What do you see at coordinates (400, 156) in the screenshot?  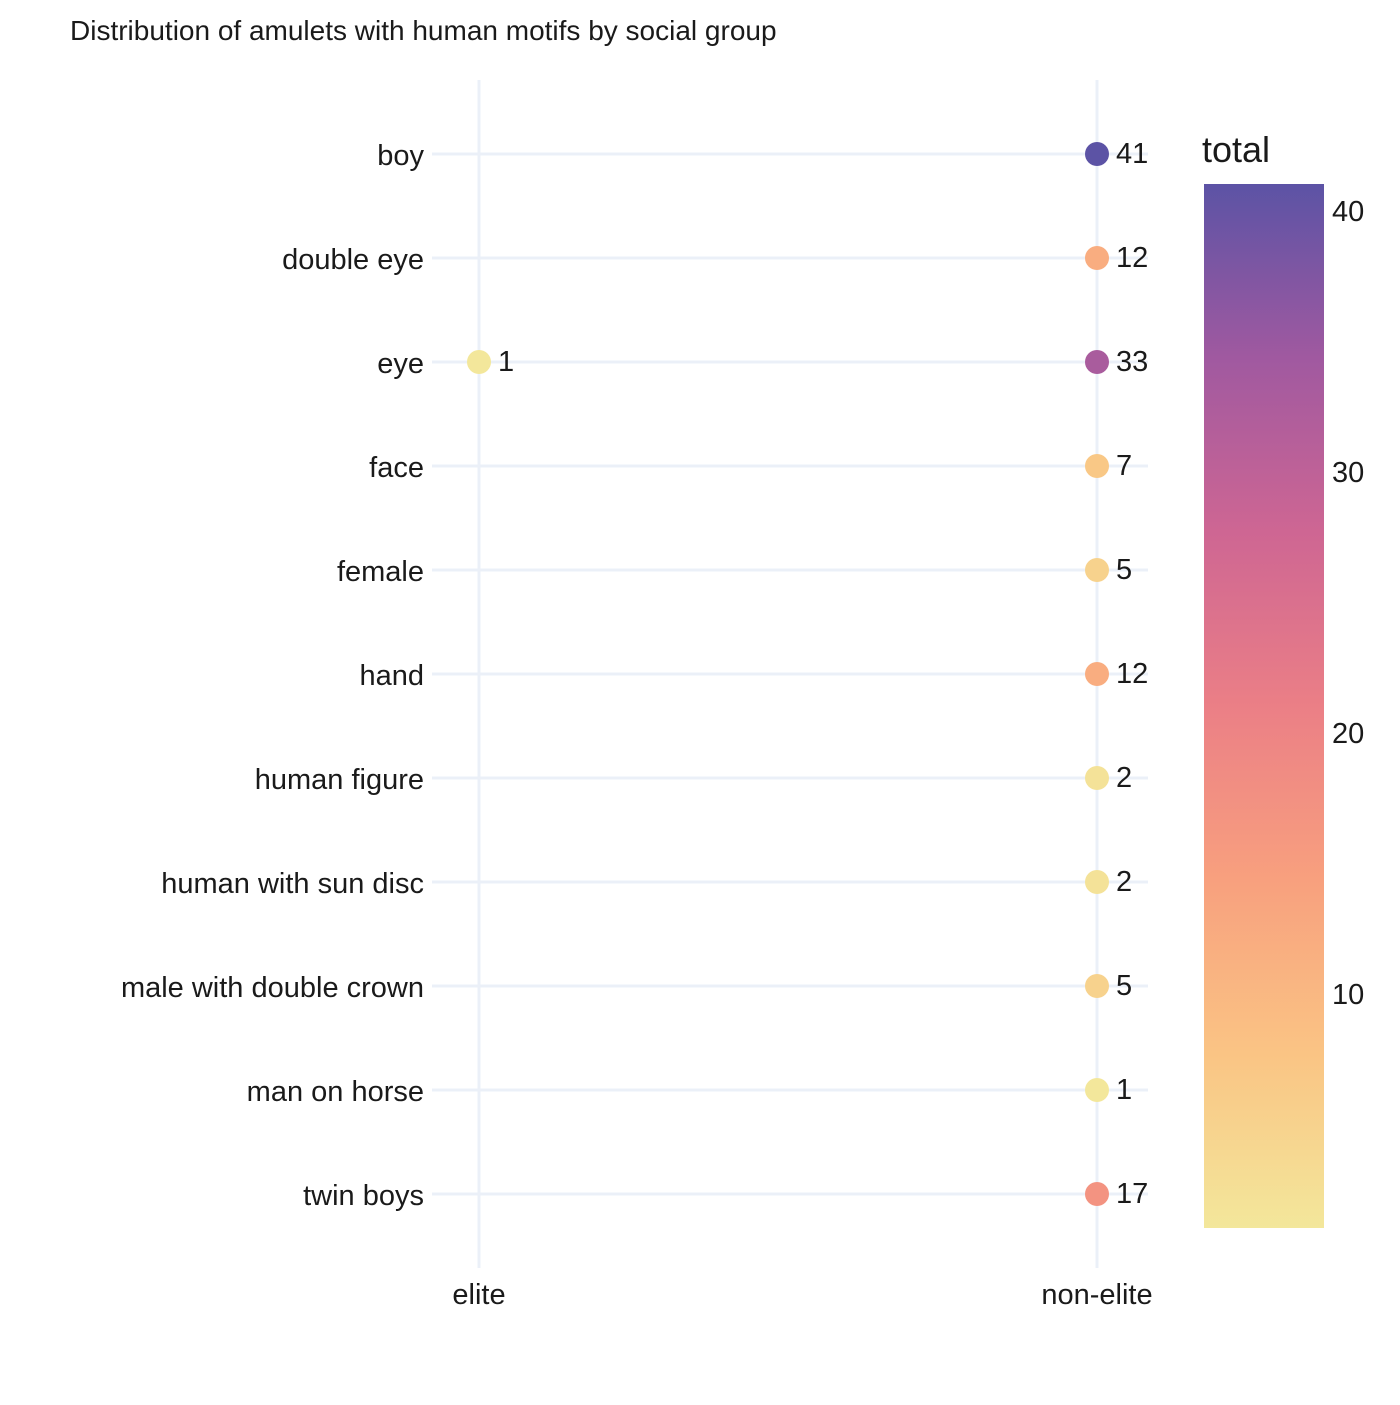 I see `y-tick-label-boy: boy` at bounding box center [400, 156].